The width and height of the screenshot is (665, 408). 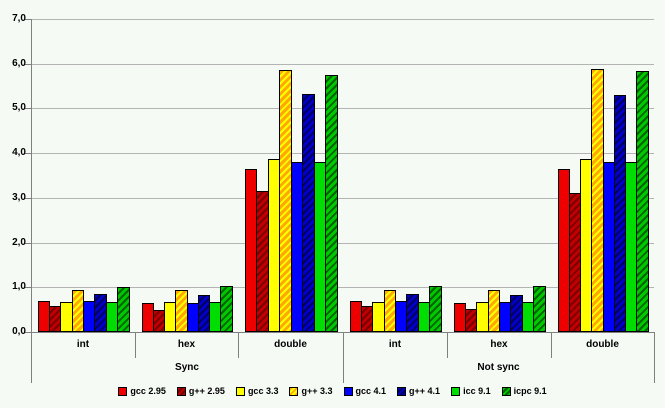 What do you see at coordinates (19, 331) in the screenshot?
I see `y-axis-tick-label: 0,0` at bounding box center [19, 331].